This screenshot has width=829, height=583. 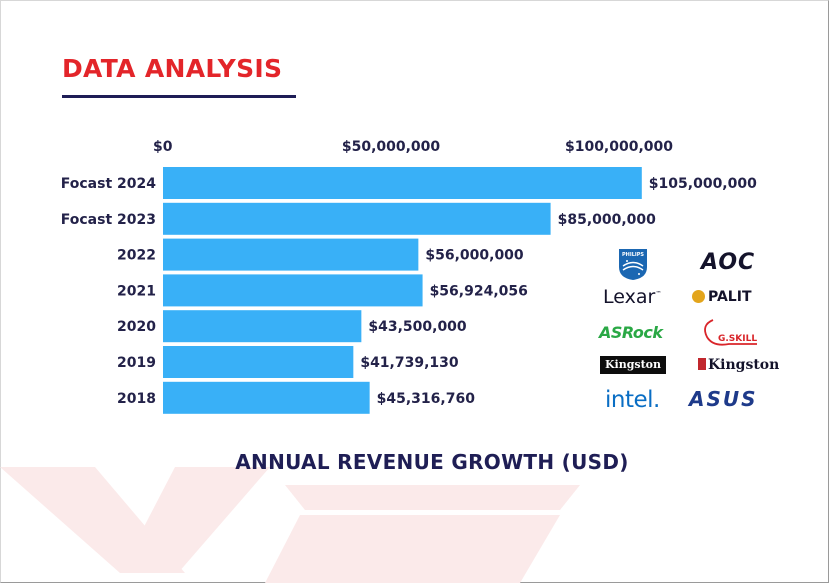 I want to click on kingston-logo-black: Kingston, so click(x=633, y=365).